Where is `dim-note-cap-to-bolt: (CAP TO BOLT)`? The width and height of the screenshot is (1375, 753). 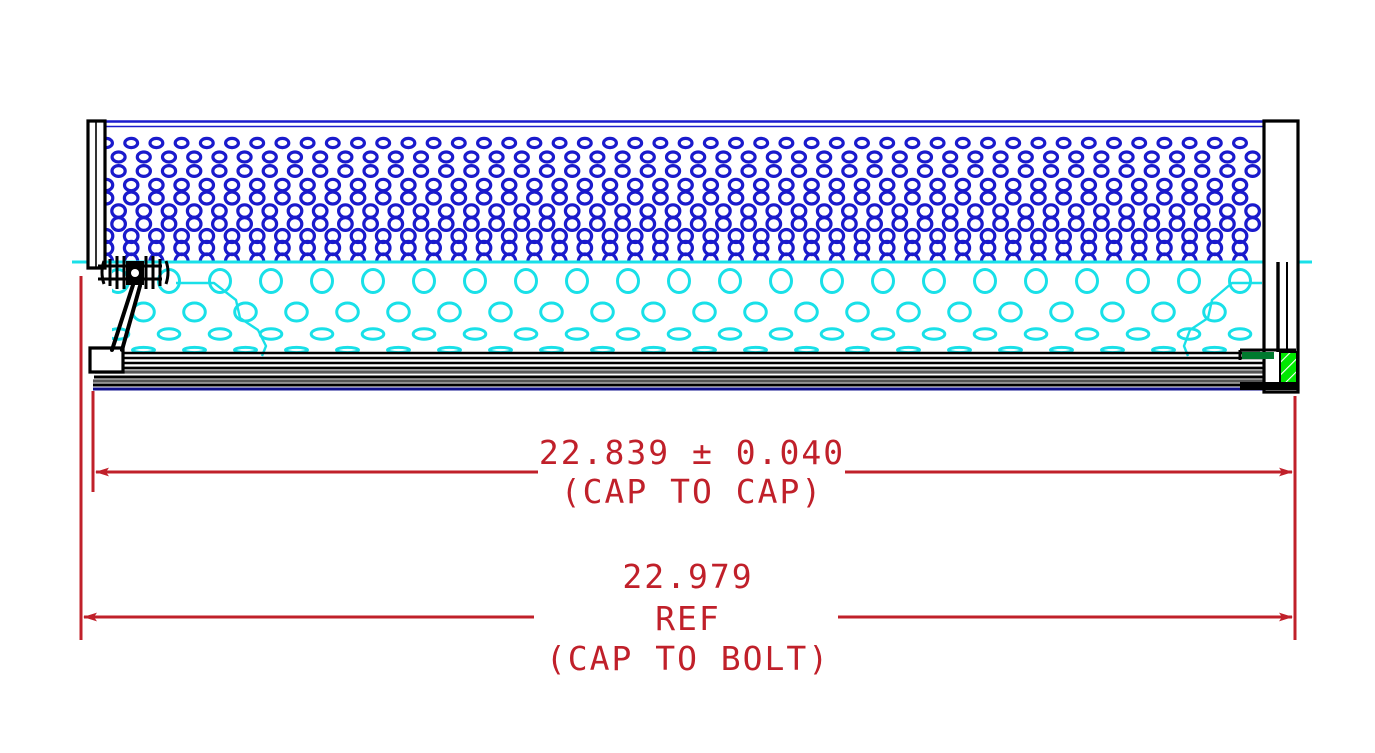 dim-note-cap-to-bolt: (CAP TO BOLT) is located at coordinates (688, 658).